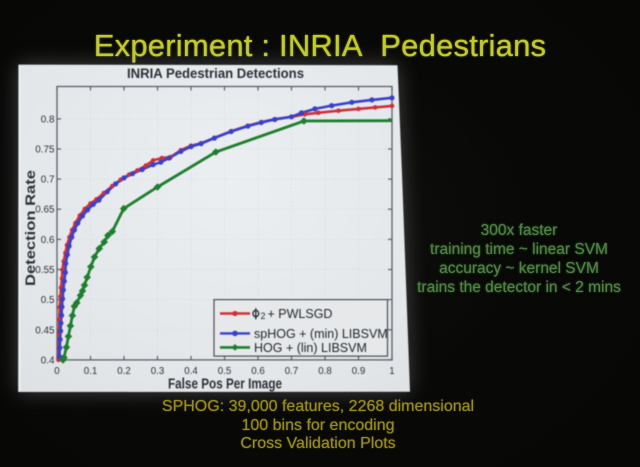 This screenshot has width=640, height=467. I want to click on svg-text: 0.2, so click(123, 371).